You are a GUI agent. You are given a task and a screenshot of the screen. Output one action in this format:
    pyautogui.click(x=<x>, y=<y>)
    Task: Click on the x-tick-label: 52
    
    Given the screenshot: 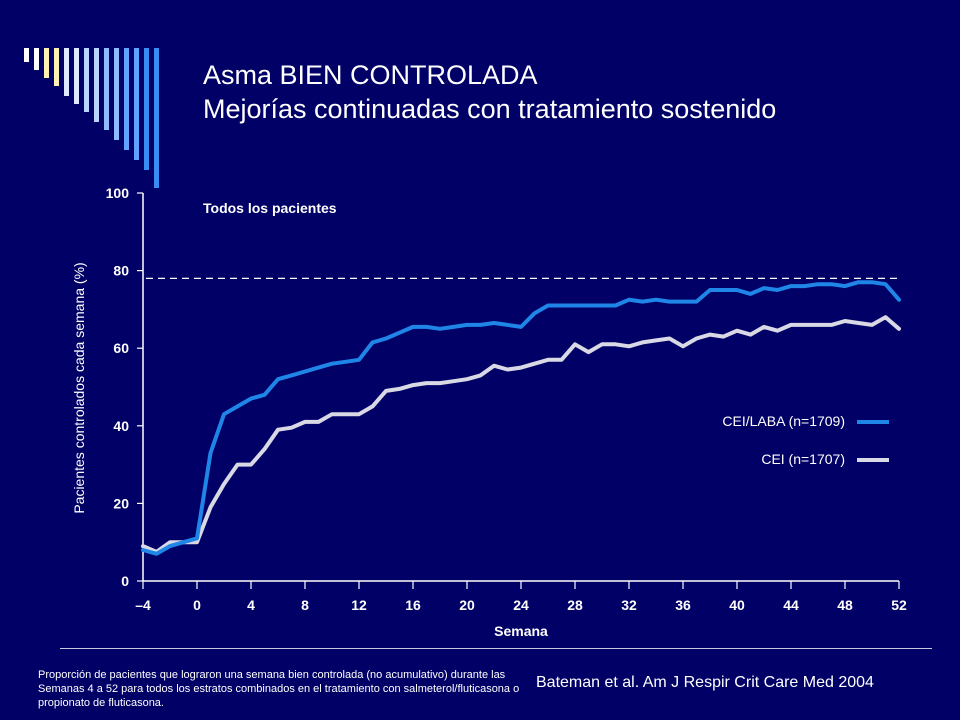 What is the action you would take?
    pyautogui.click(x=899, y=605)
    